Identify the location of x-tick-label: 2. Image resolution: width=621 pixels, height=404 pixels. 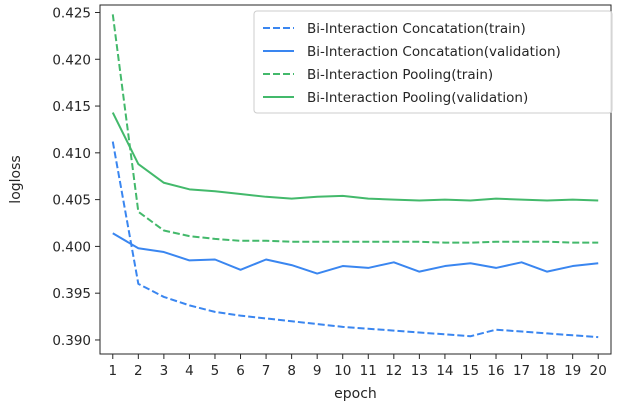
(138, 371).